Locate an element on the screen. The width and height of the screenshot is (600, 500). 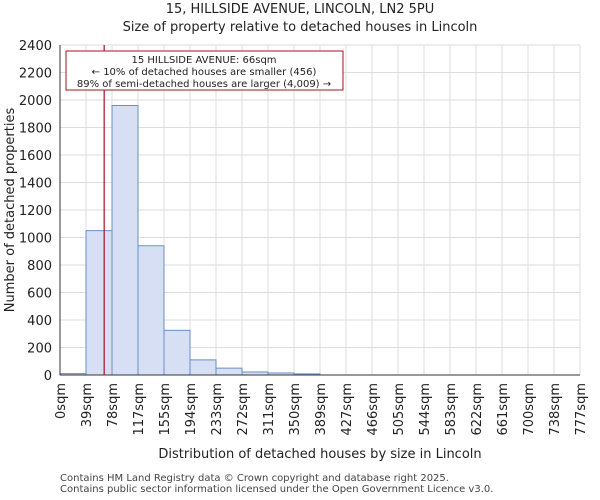
x-tick-label: 661sqm is located at coordinates (503, 409).